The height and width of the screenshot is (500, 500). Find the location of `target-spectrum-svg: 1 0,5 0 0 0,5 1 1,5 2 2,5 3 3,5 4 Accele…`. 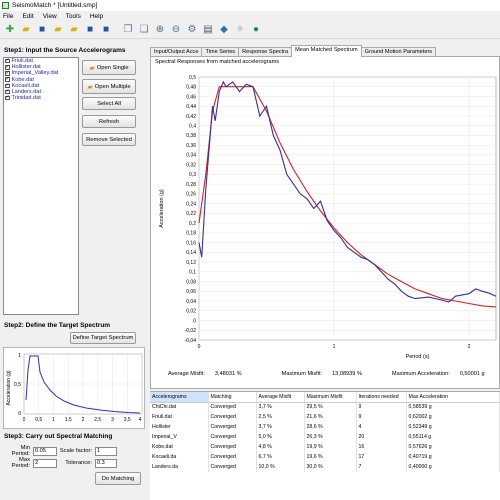

target-spectrum-svg: 1 0,5 0 0 0,5 1 1,5 2 2,5 3 3,5 4 Accele… is located at coordinates (74, 388).